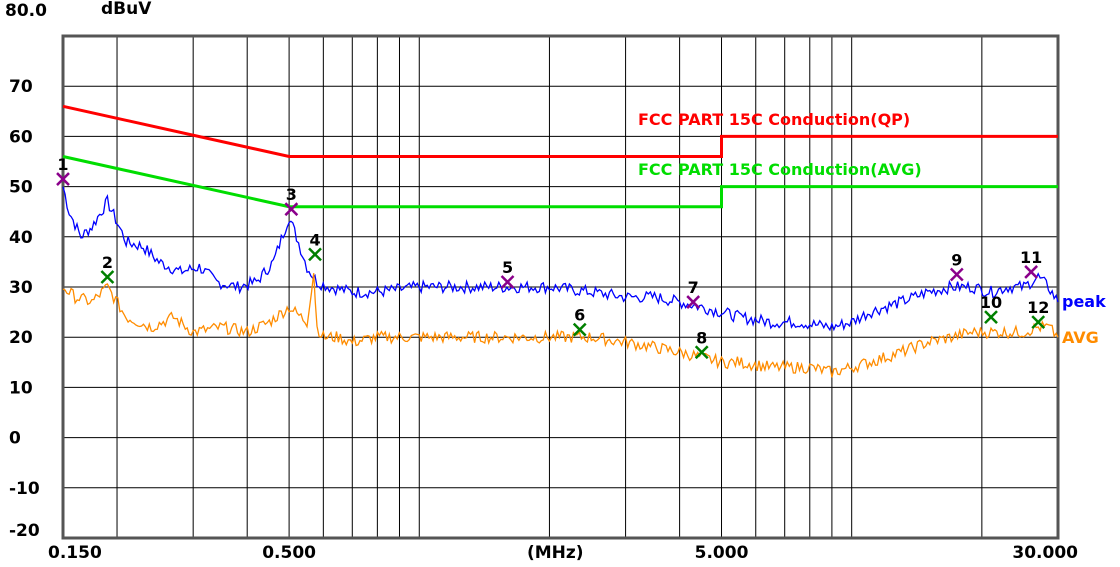 The height and width of the screenshot is (567, 1120). I want to click on marker-label: 10, so click(991, 302).